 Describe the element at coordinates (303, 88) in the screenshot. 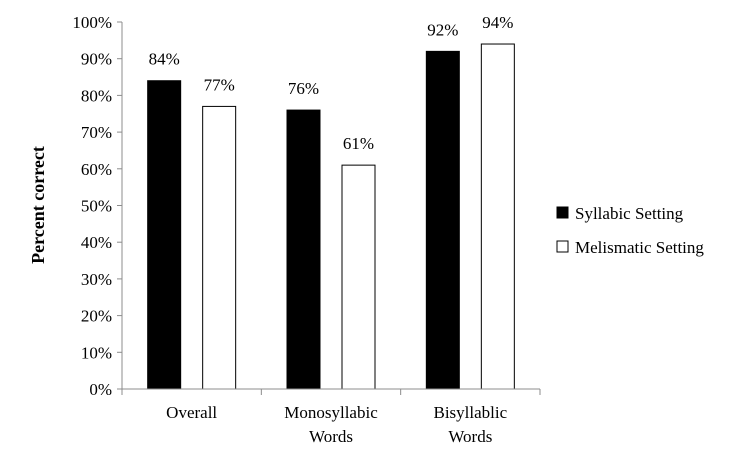

I see `data-label: 76%` at that location.